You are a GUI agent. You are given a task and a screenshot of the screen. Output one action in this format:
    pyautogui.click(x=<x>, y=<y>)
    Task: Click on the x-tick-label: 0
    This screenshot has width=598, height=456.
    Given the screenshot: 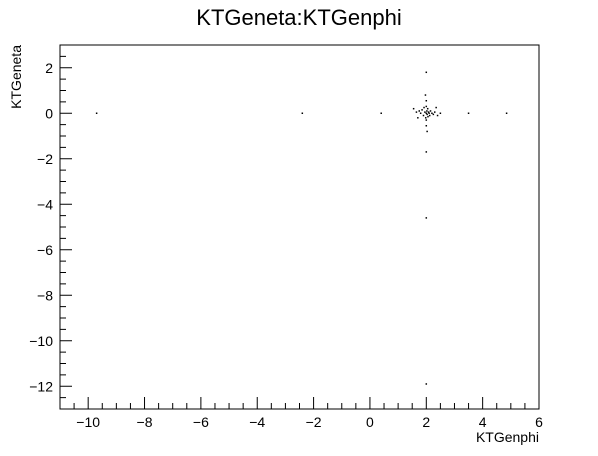 What is the action you would take?
    pyautogui.click(x=370, y=422)
    